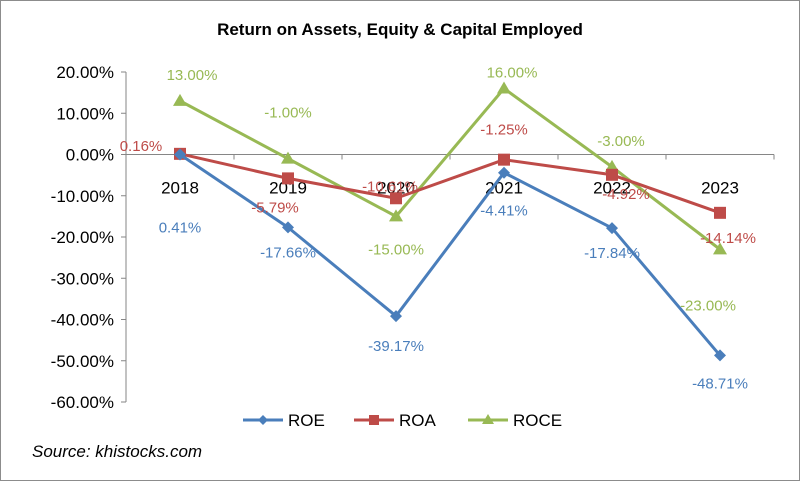 The height and width of the screenshot is (481, 800). I want to click on data-label-roe: 0.41%, so click(180, 228).